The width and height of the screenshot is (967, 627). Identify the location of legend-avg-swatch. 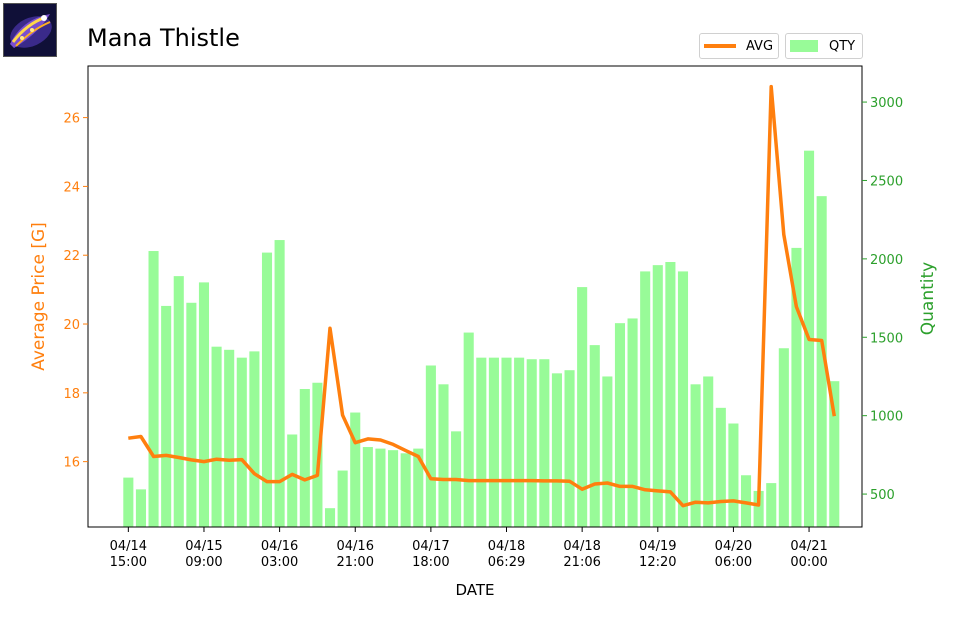
(720, 46).